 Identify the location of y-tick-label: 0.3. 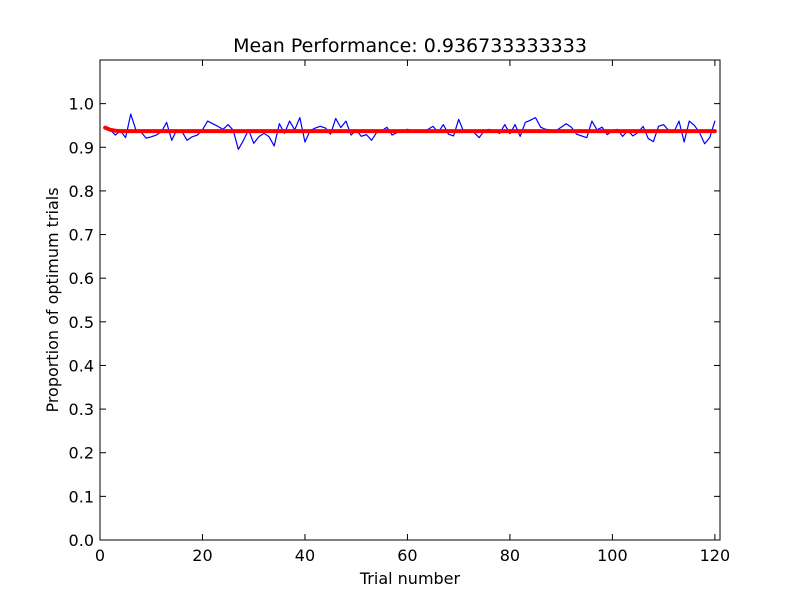
(81, 409).